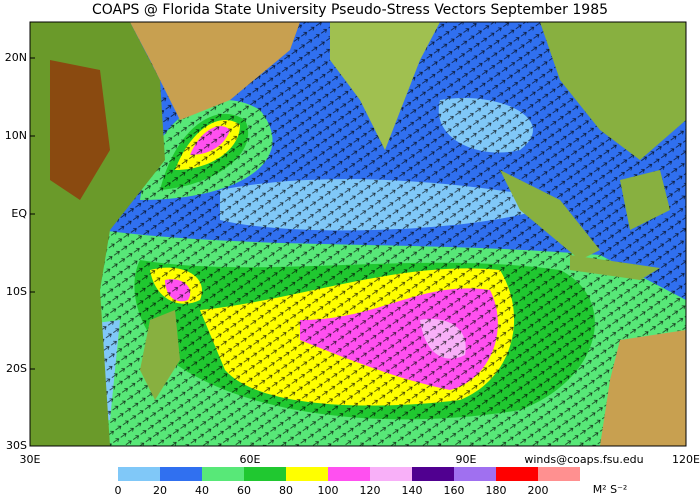  What do you see at coordinates (16, 291) in the screenshot?
I see `lat-label: 10S` at bounding box center [16, 291].